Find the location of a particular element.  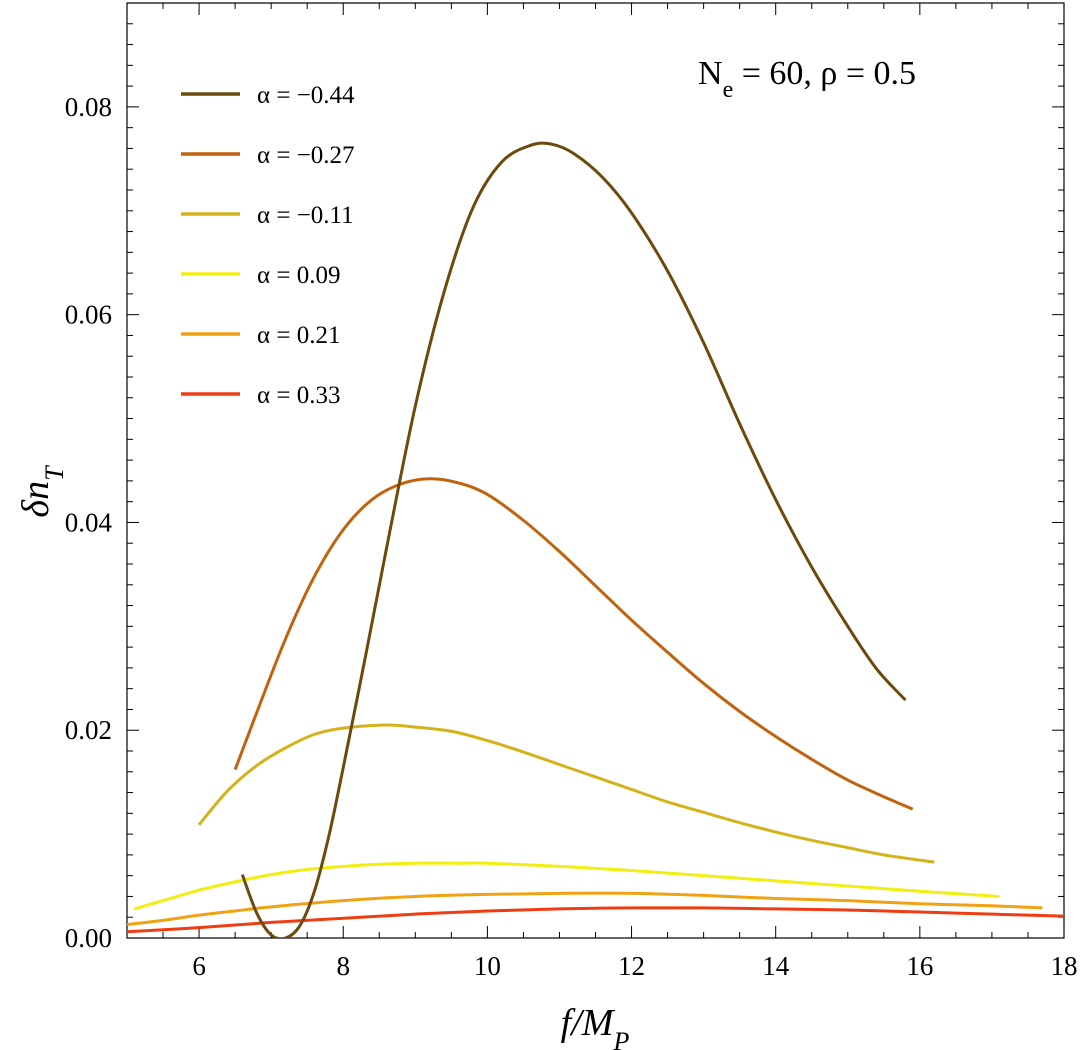

x-tick-label: 14 is located at coordinates (776, 966).